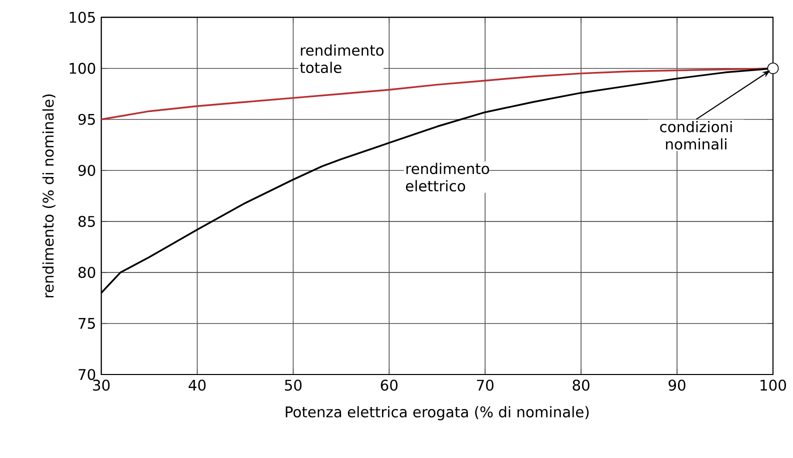  I want to click on x-tick-label: 100, so click(773, 385).